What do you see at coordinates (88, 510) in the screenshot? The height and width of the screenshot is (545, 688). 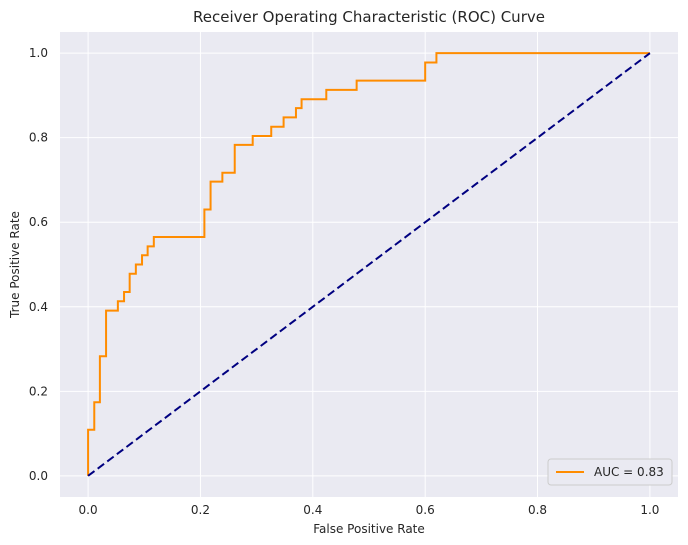 I see `x-tick-label: 0.0` at bounding box center [88, 510].